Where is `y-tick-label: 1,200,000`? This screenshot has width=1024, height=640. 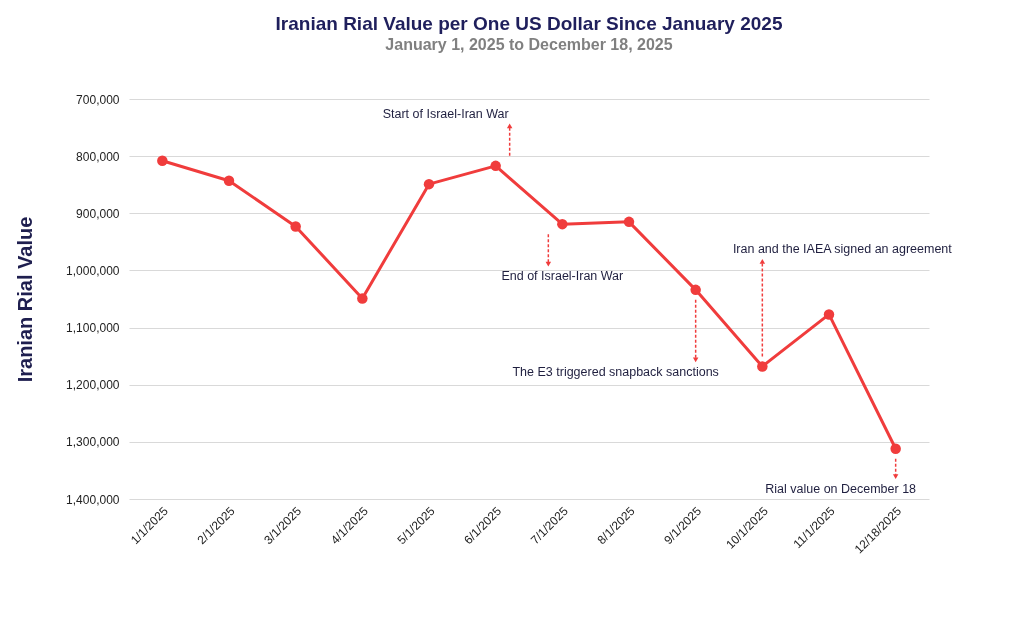 y-tick-label: 1,200,000 is located at coordinates (93, 385).